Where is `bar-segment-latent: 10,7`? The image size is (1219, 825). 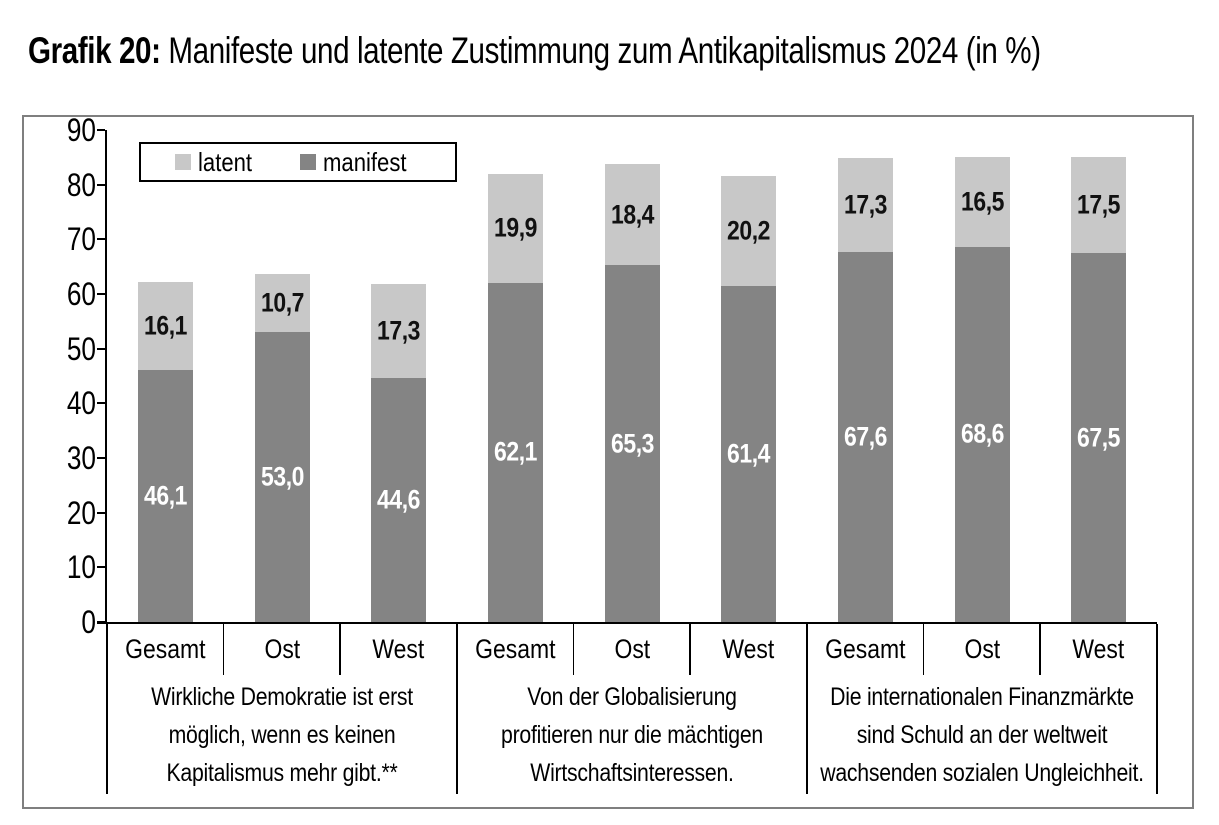 bar-segment-latent: 10,7 is located at coordinates (282, 303).